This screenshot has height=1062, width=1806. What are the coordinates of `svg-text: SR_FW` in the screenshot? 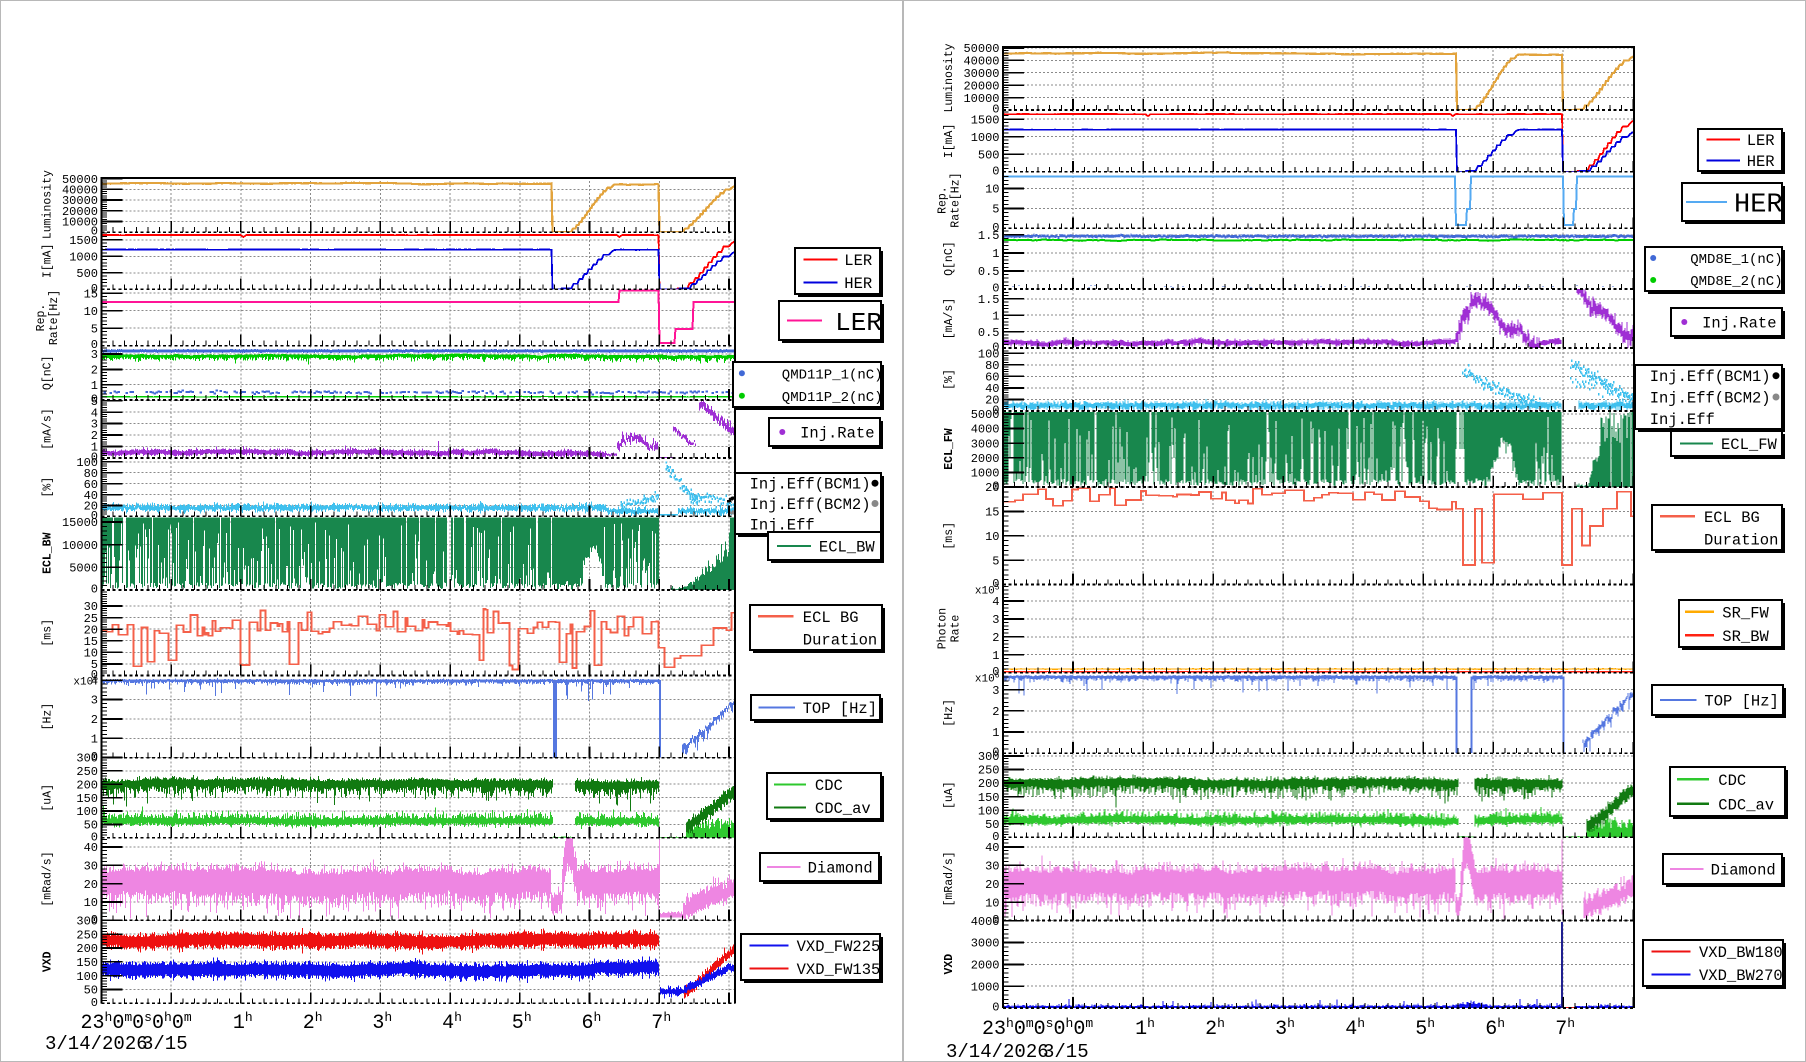 It's located at (1745, 613).